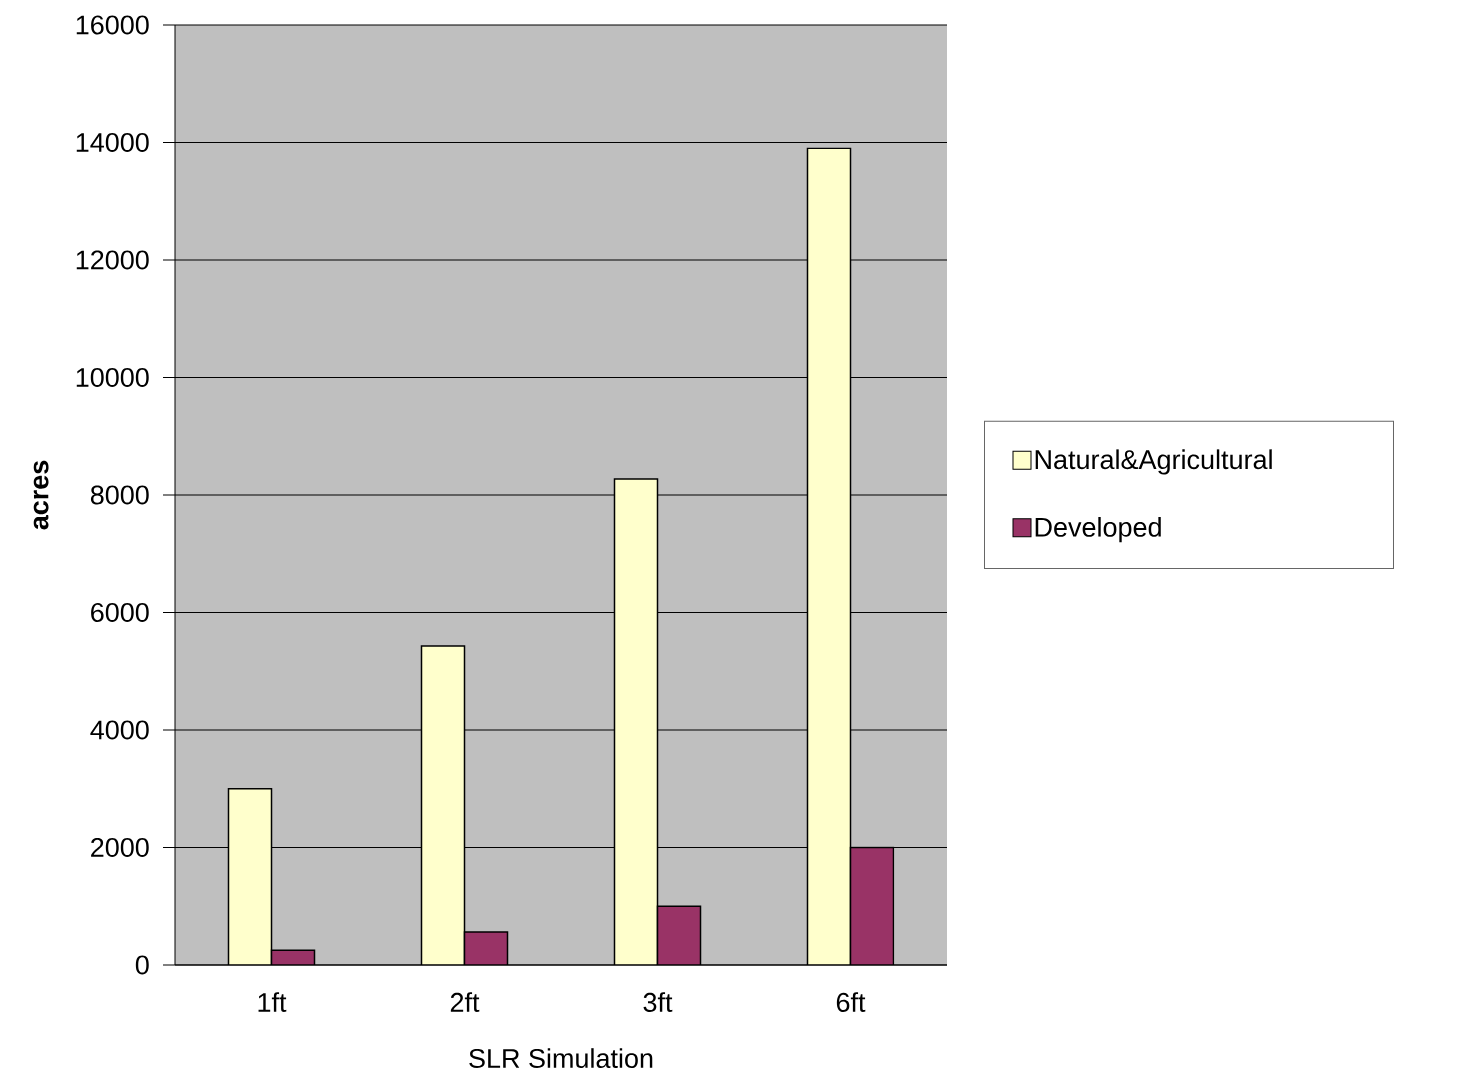 This screenshot has height=1081, width=1460. What do you see at coordinates (561, 1058) in the screenshot?
I see `x-axis-title: SLR Simulation` at bounding box center [561, 1058].